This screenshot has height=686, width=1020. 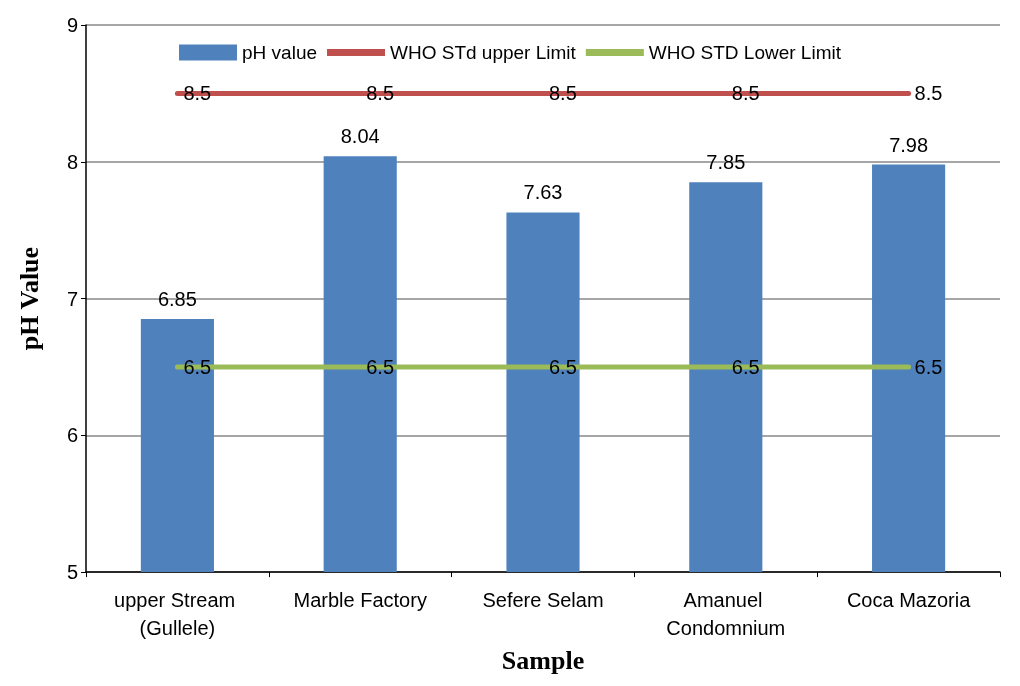 What do you see at coordinates (745, 52) in the screenshot?
I see `legend-label: WHO STD Lower Limit` at bounding box center [745, 52].